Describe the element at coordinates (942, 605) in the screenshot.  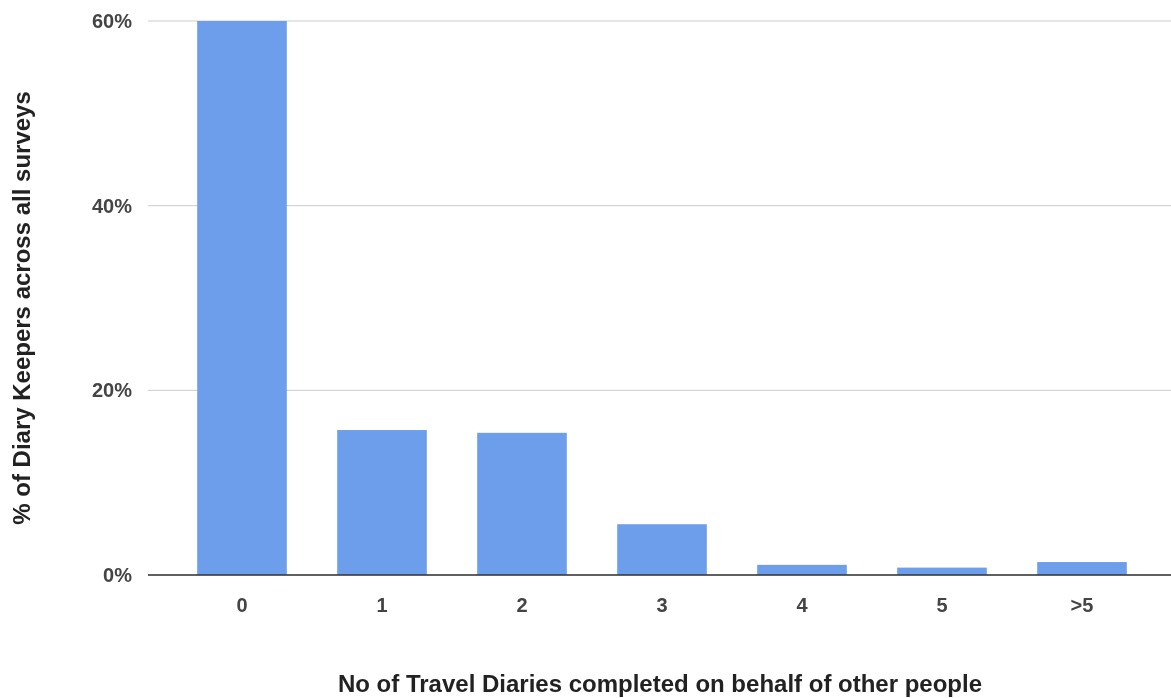
I see `x-tick-label: 5` at that location.